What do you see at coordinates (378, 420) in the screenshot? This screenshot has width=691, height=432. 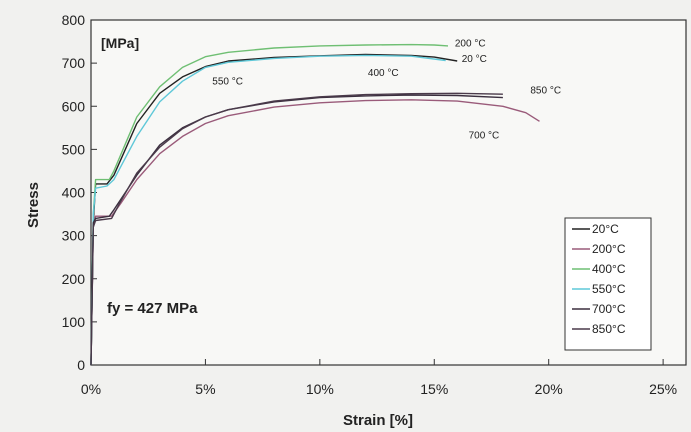 I see `x-axis-title: Strain [%]` at bounding box center [378, 420].